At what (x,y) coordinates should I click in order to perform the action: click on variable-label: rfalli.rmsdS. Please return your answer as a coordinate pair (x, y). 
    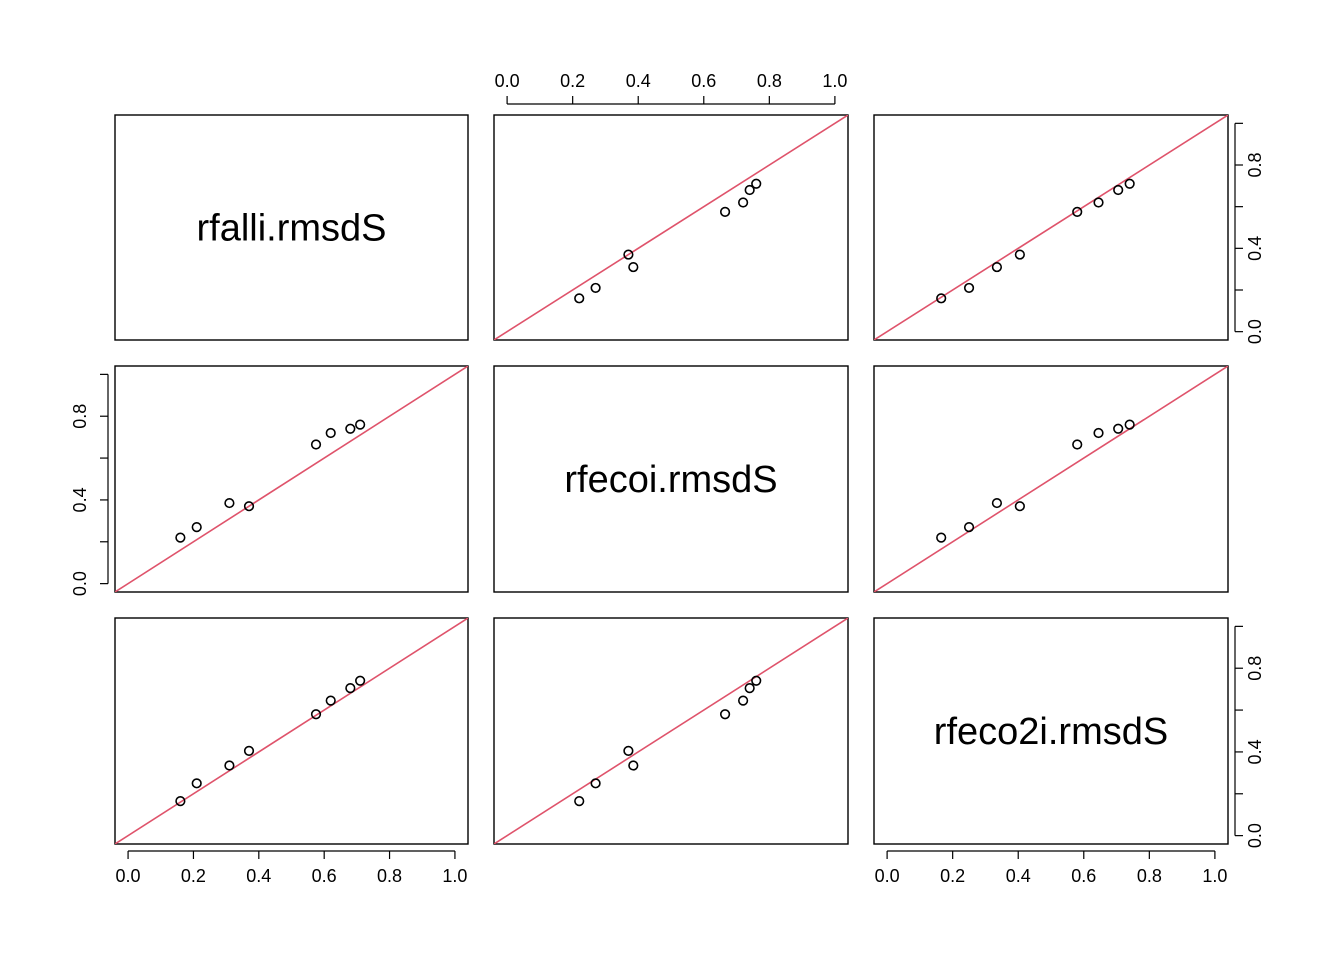
    Looking at the image, I should click on (291, 229).